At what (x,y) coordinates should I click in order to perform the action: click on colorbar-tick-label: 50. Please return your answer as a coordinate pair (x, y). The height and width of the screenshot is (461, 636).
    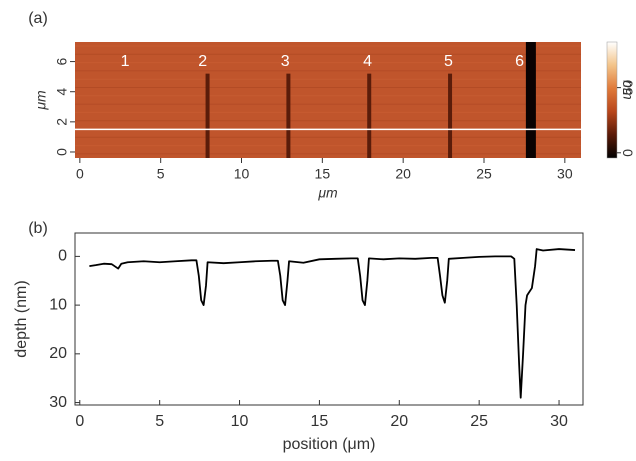
    Looking at the image, I should click on (628, 88).